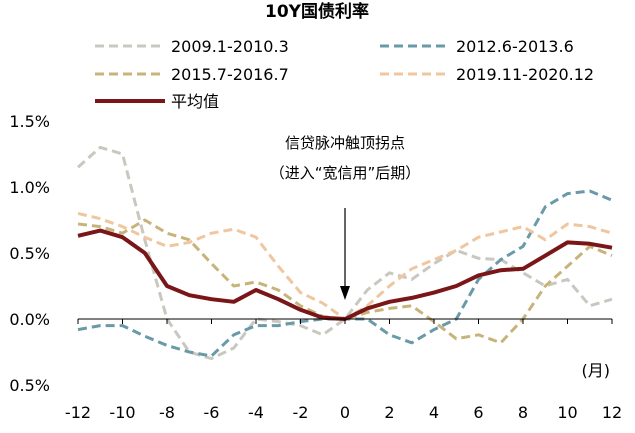  What do you see at coordinates (434, 412) in the screenshot?
I see `x-tick-label: 4` at bounding box center [434, 412].